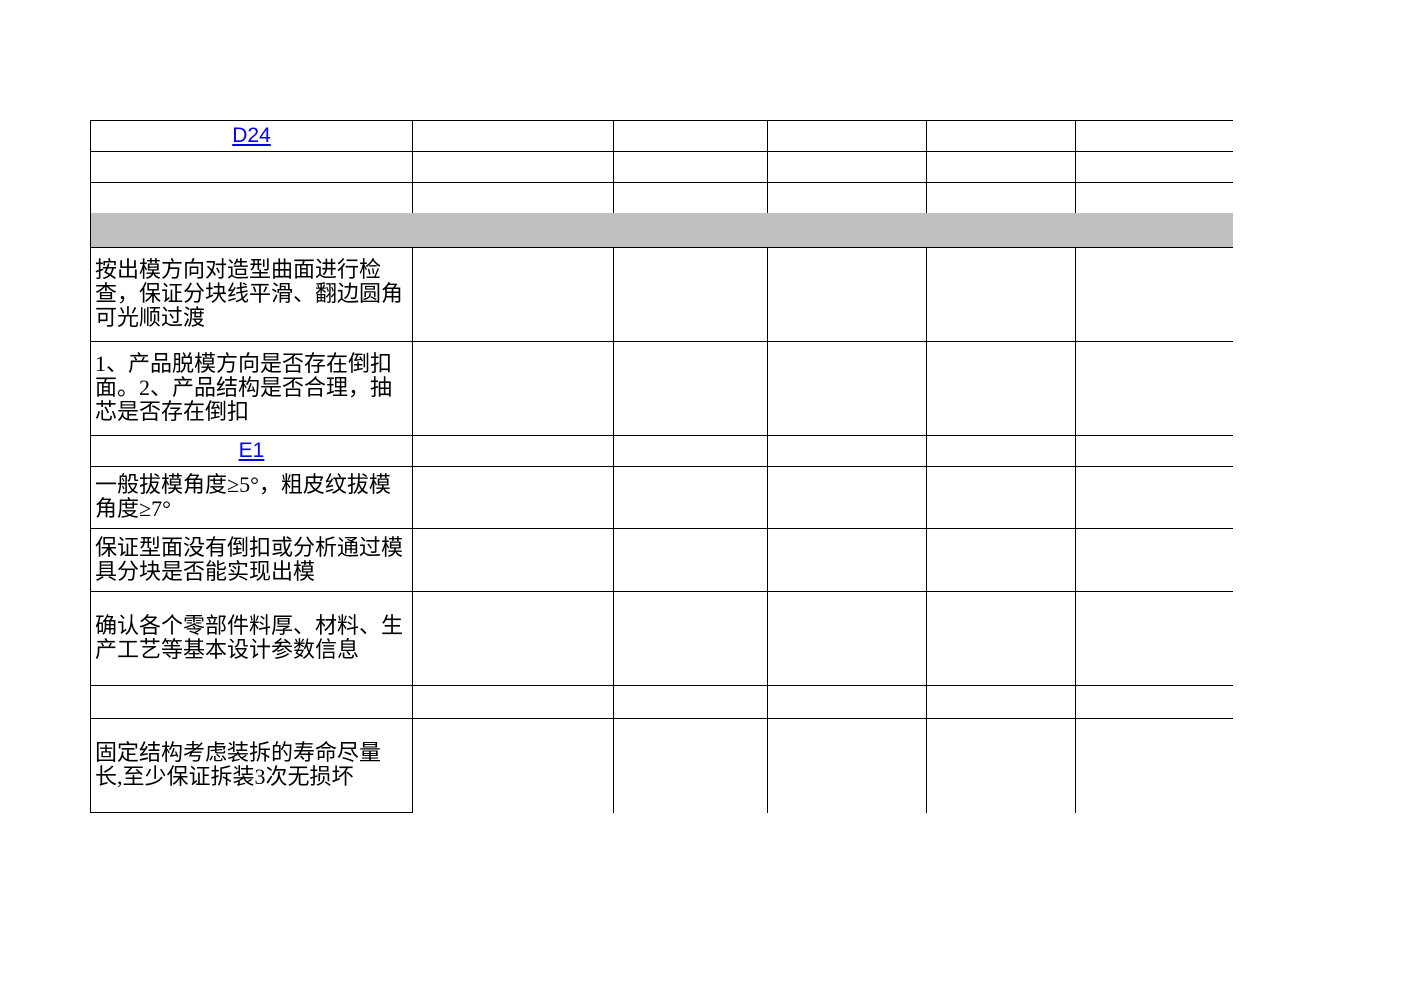 Image resolution: width=1403 pixels, height=992 pixels. I want to click on label-cell: 1、产品脱模方向是否存在倒扣面。2、产品结构是否合理，抽芯是否存在倒扣, so click(251, 388).